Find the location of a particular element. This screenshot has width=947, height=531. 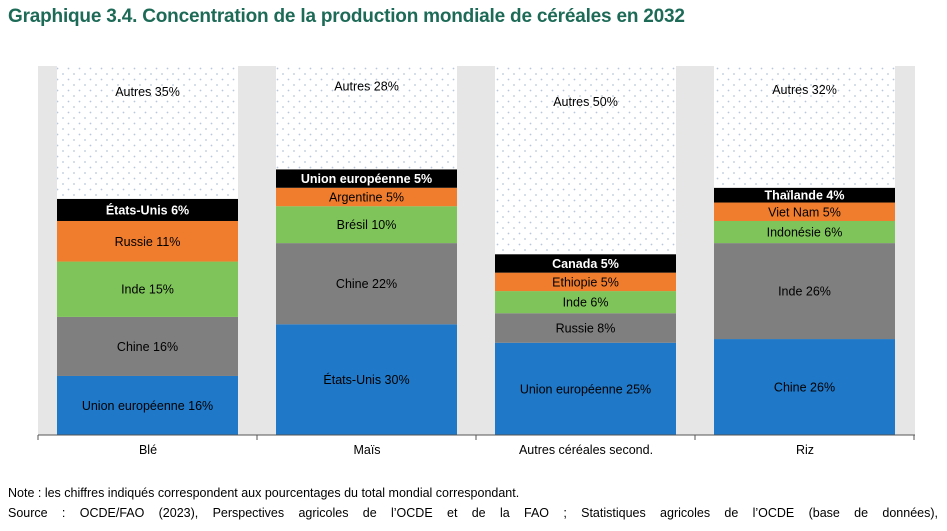

segment-label: Argentine 5% is located at coordinates (366, 197).